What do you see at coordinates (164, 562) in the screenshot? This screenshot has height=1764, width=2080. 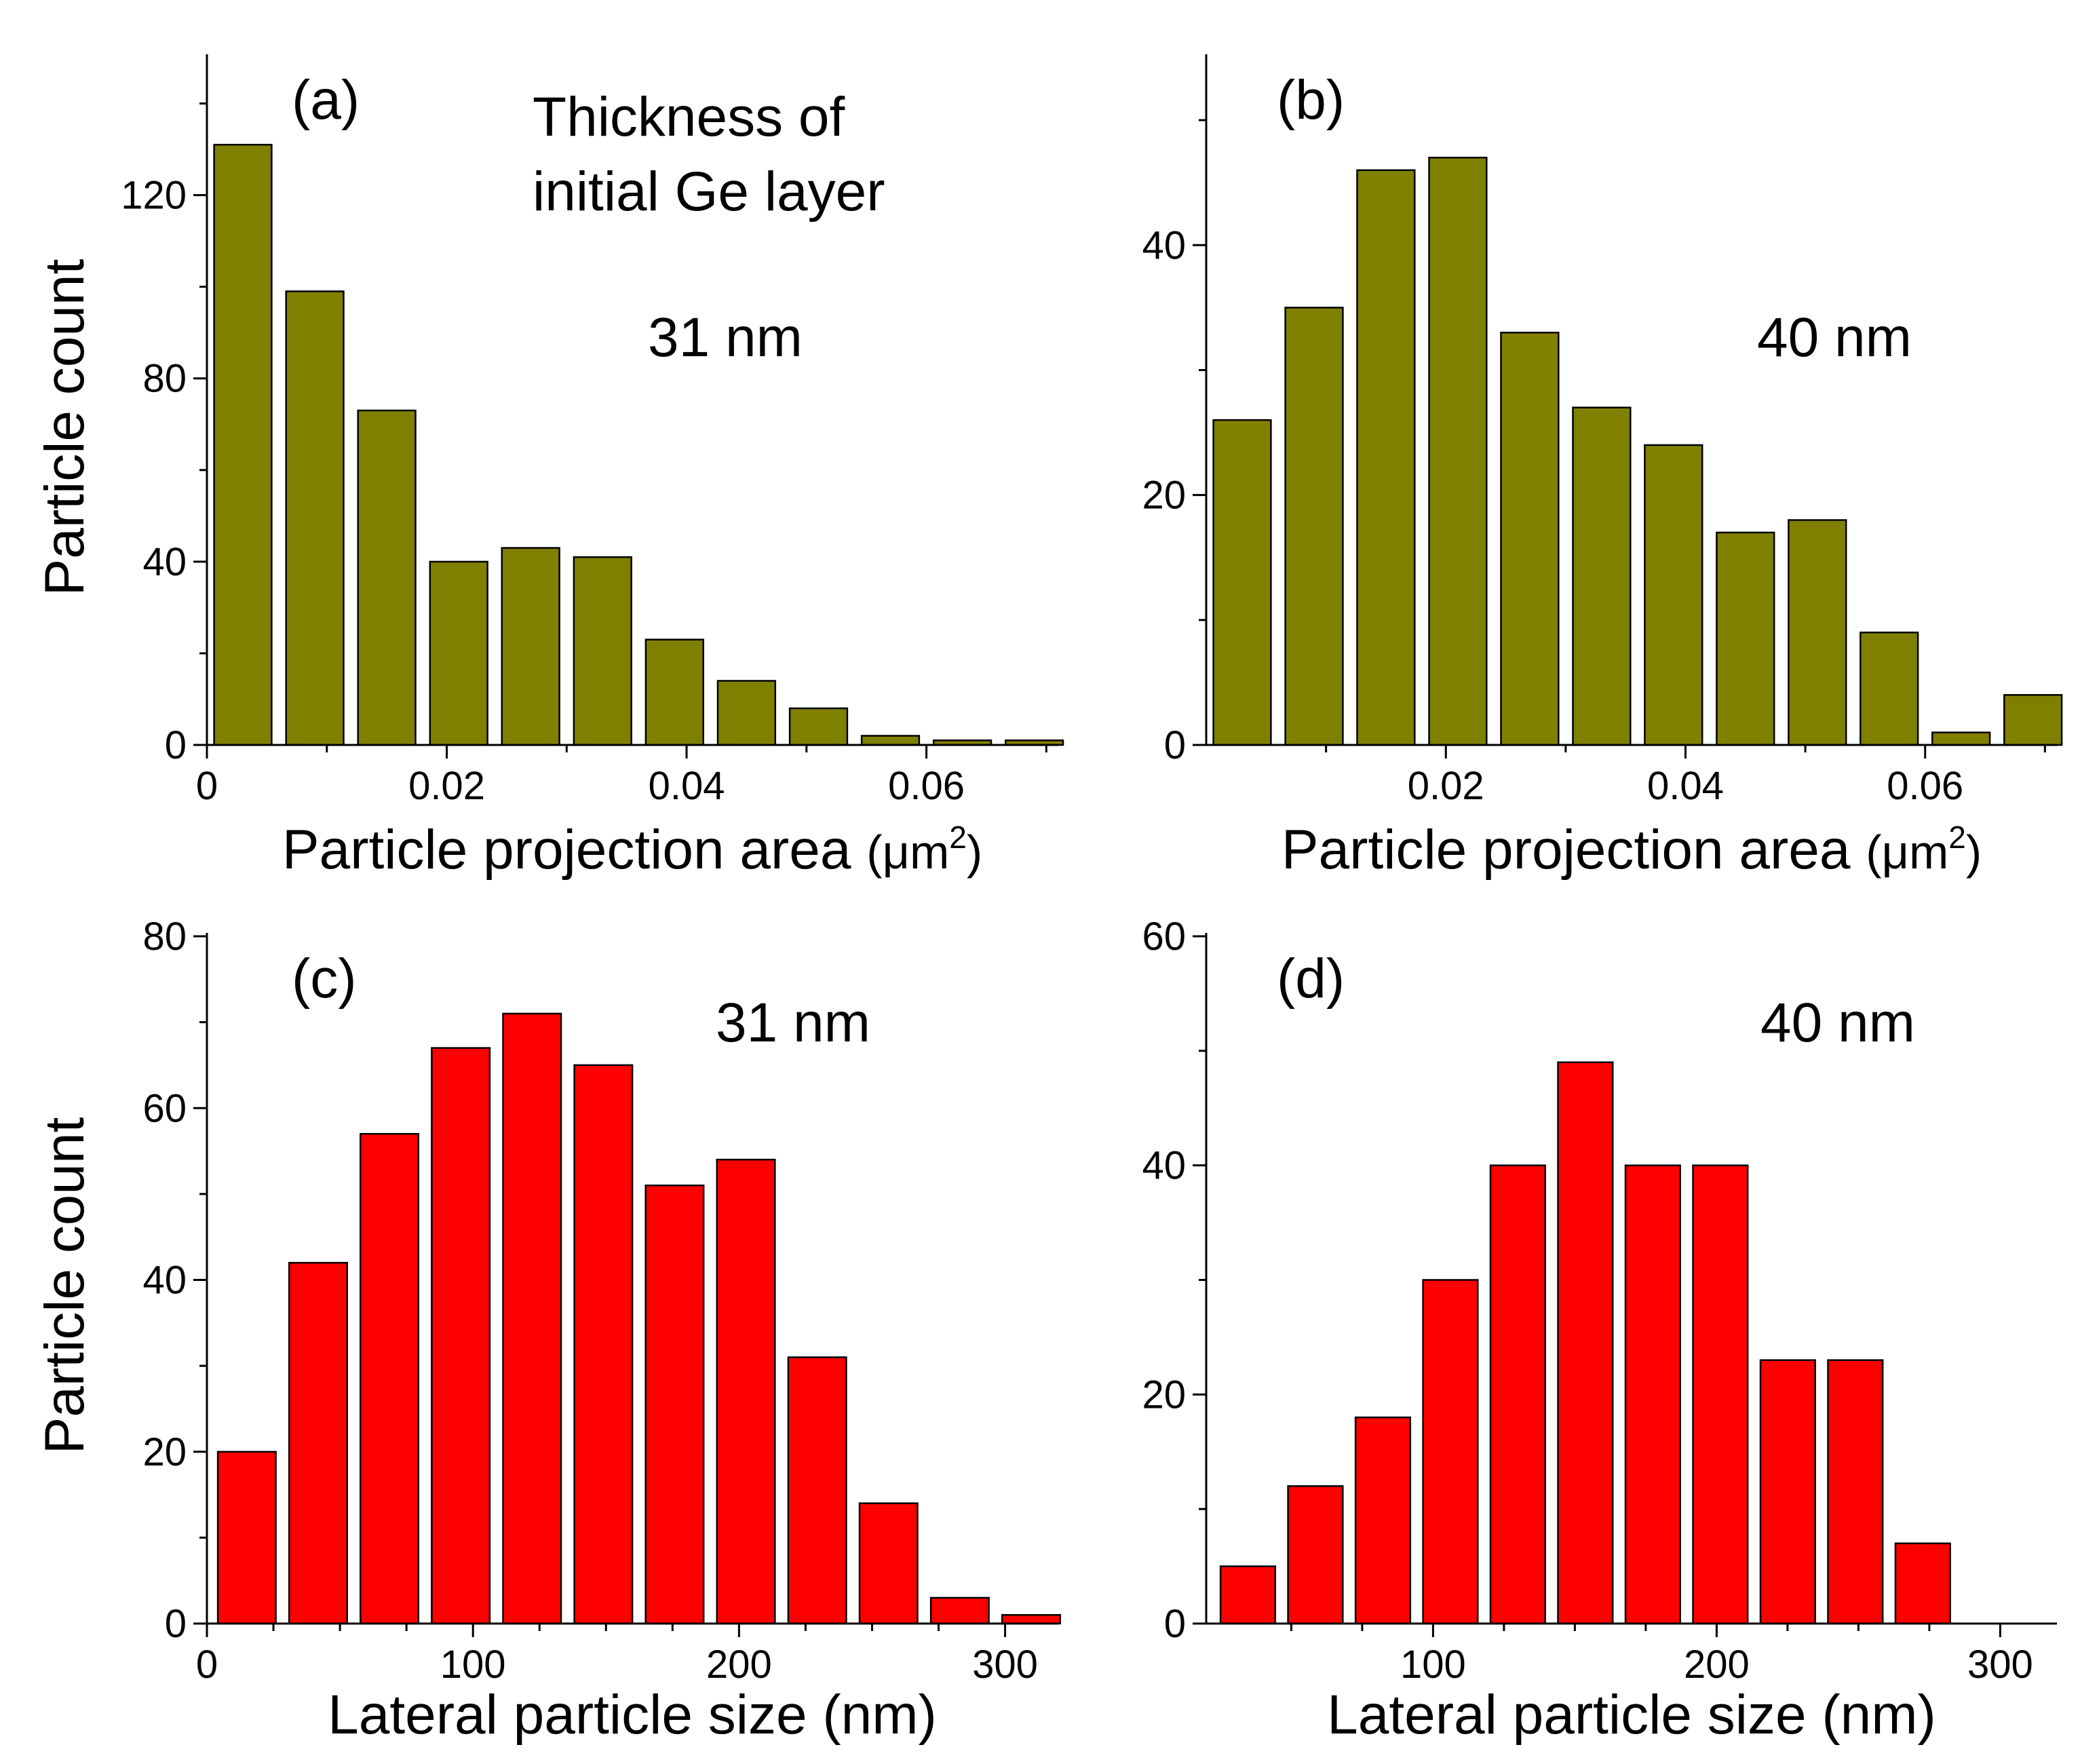 I see `y-tick-label-a-1: 40` at bounding box center [164, 562].